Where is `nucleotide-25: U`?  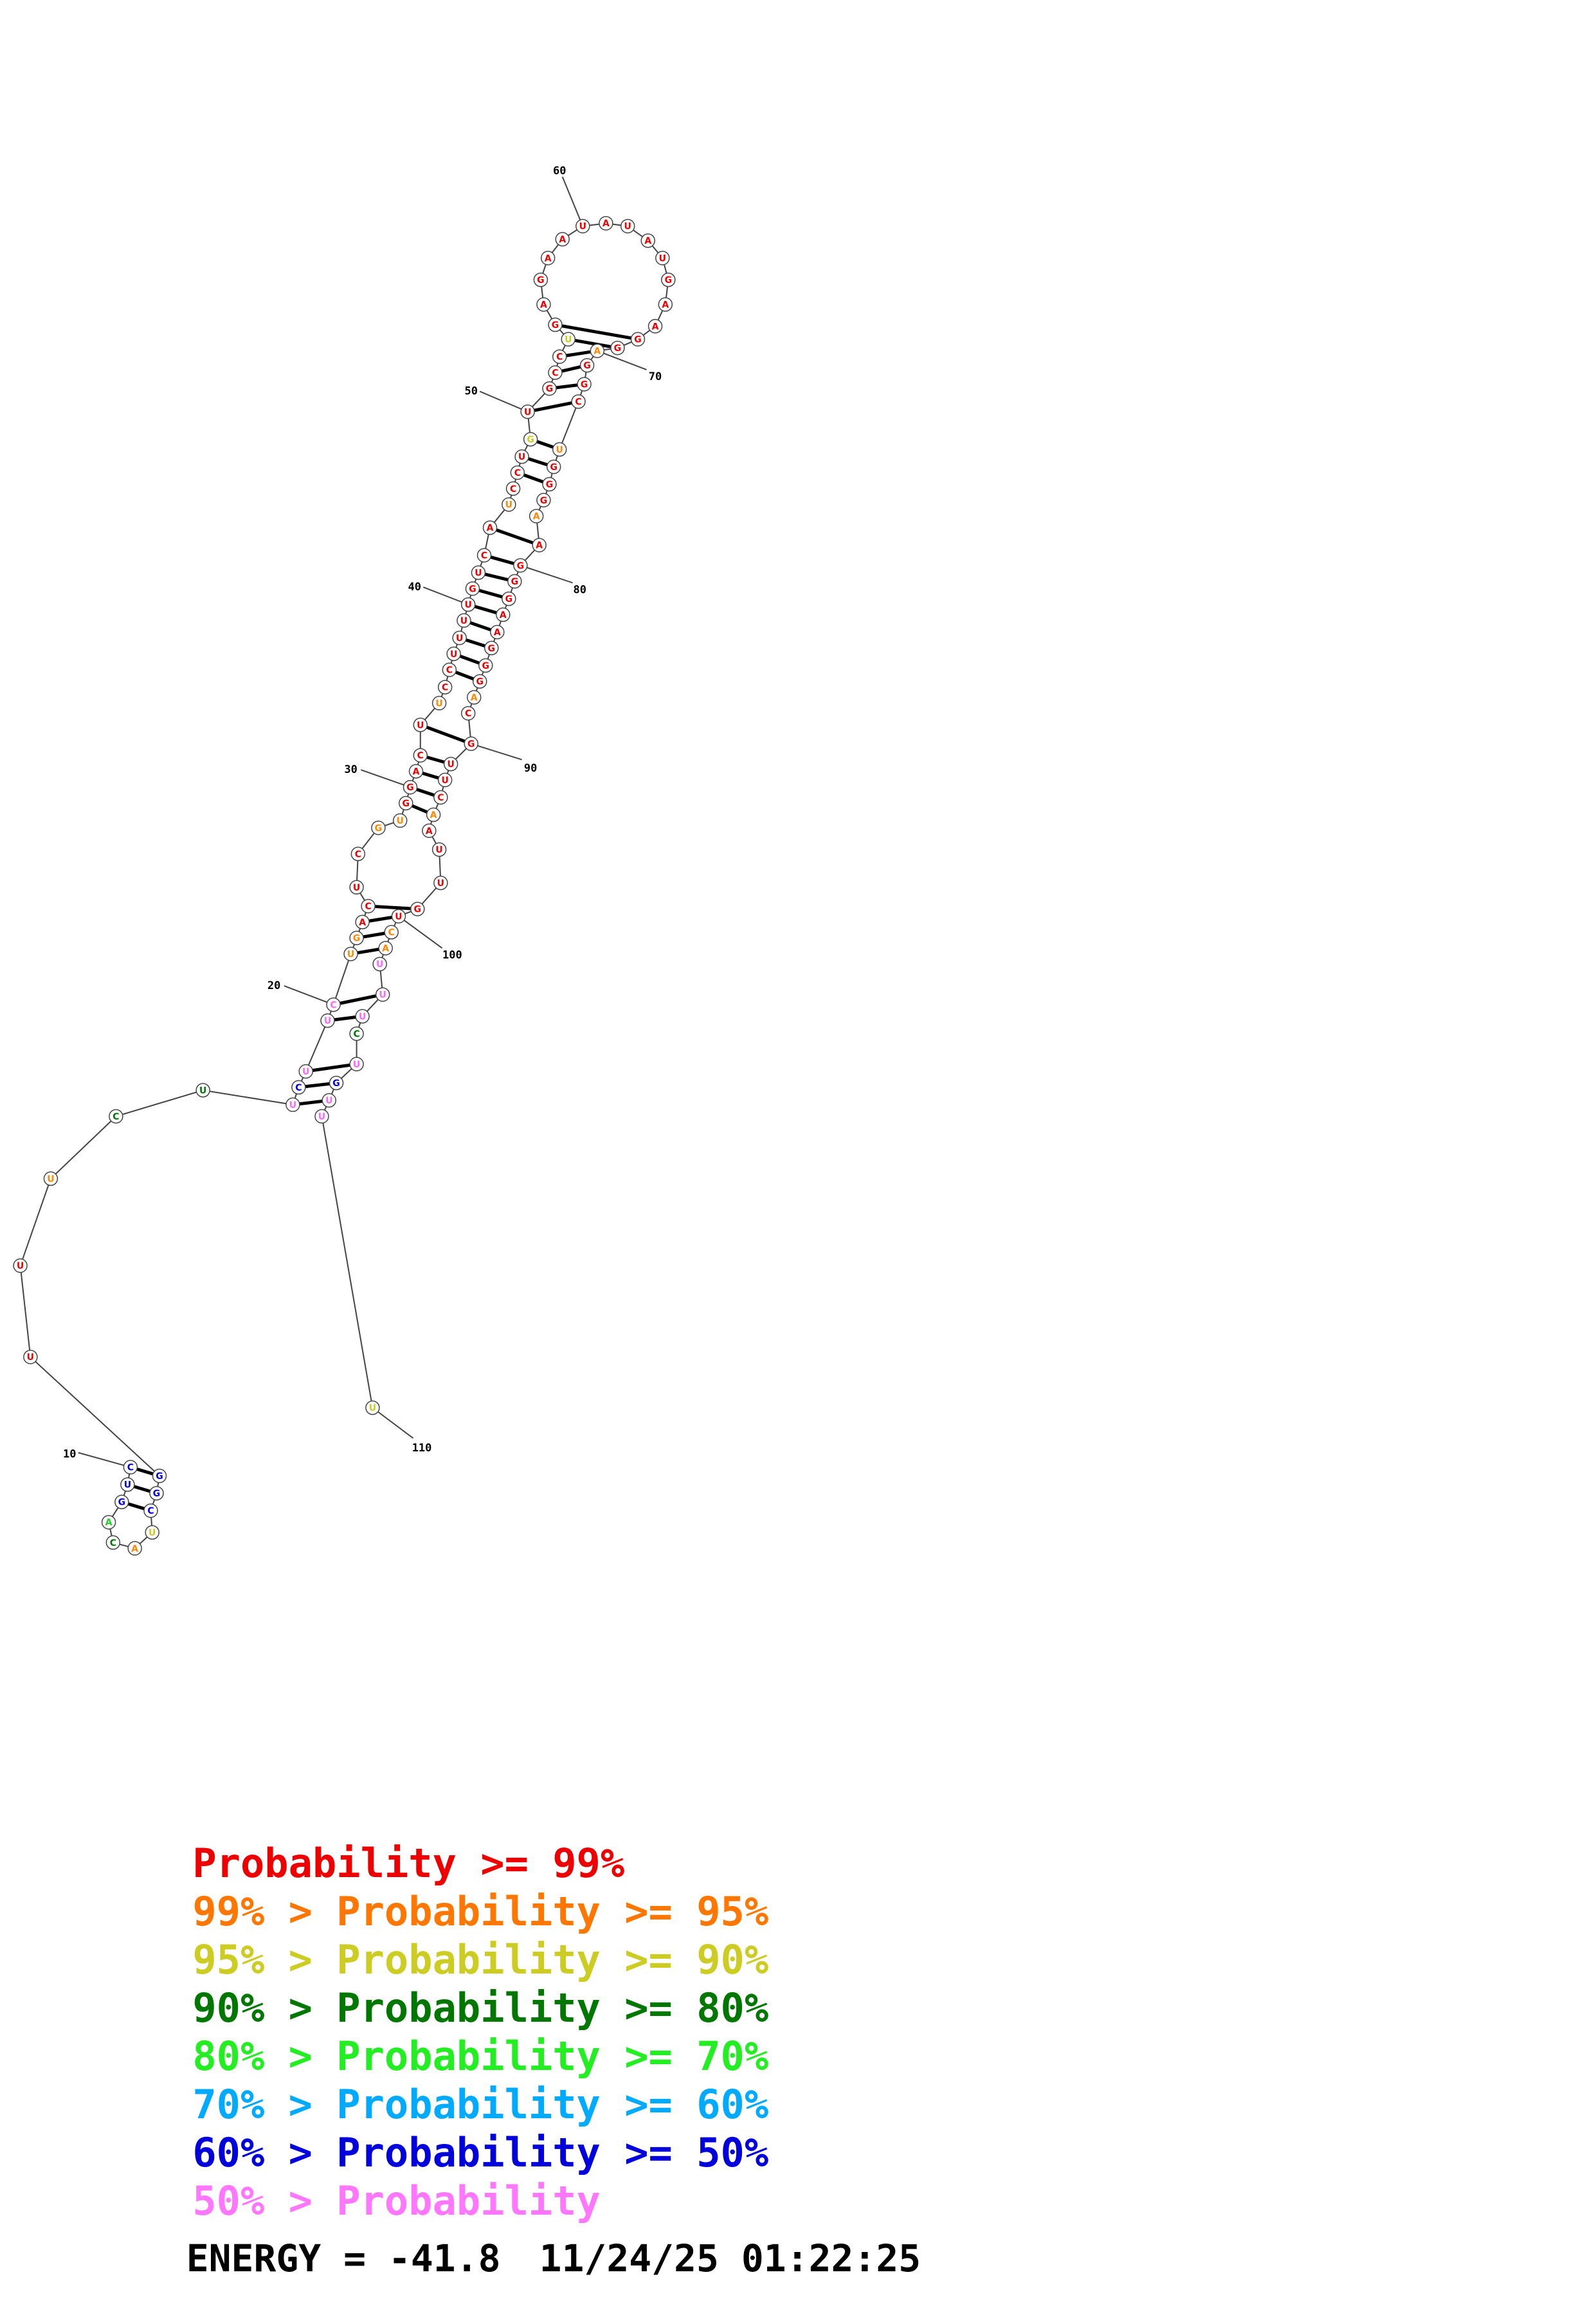 nucleotide-25: U is located at coordinates (356, 887).